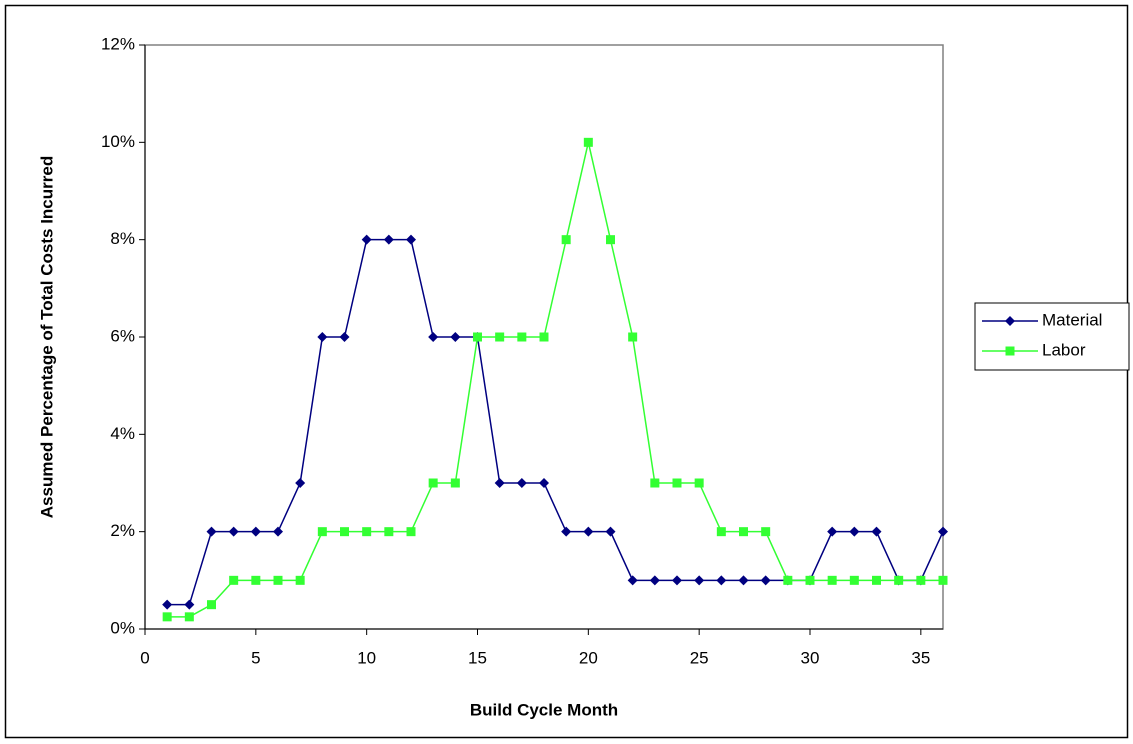 The height and width of the screenshot is (744, 1133). What do you see at coordinates (144, 657) in the screenshot?
I see `x-tick-label: 0` at bounding box center [144, 657].